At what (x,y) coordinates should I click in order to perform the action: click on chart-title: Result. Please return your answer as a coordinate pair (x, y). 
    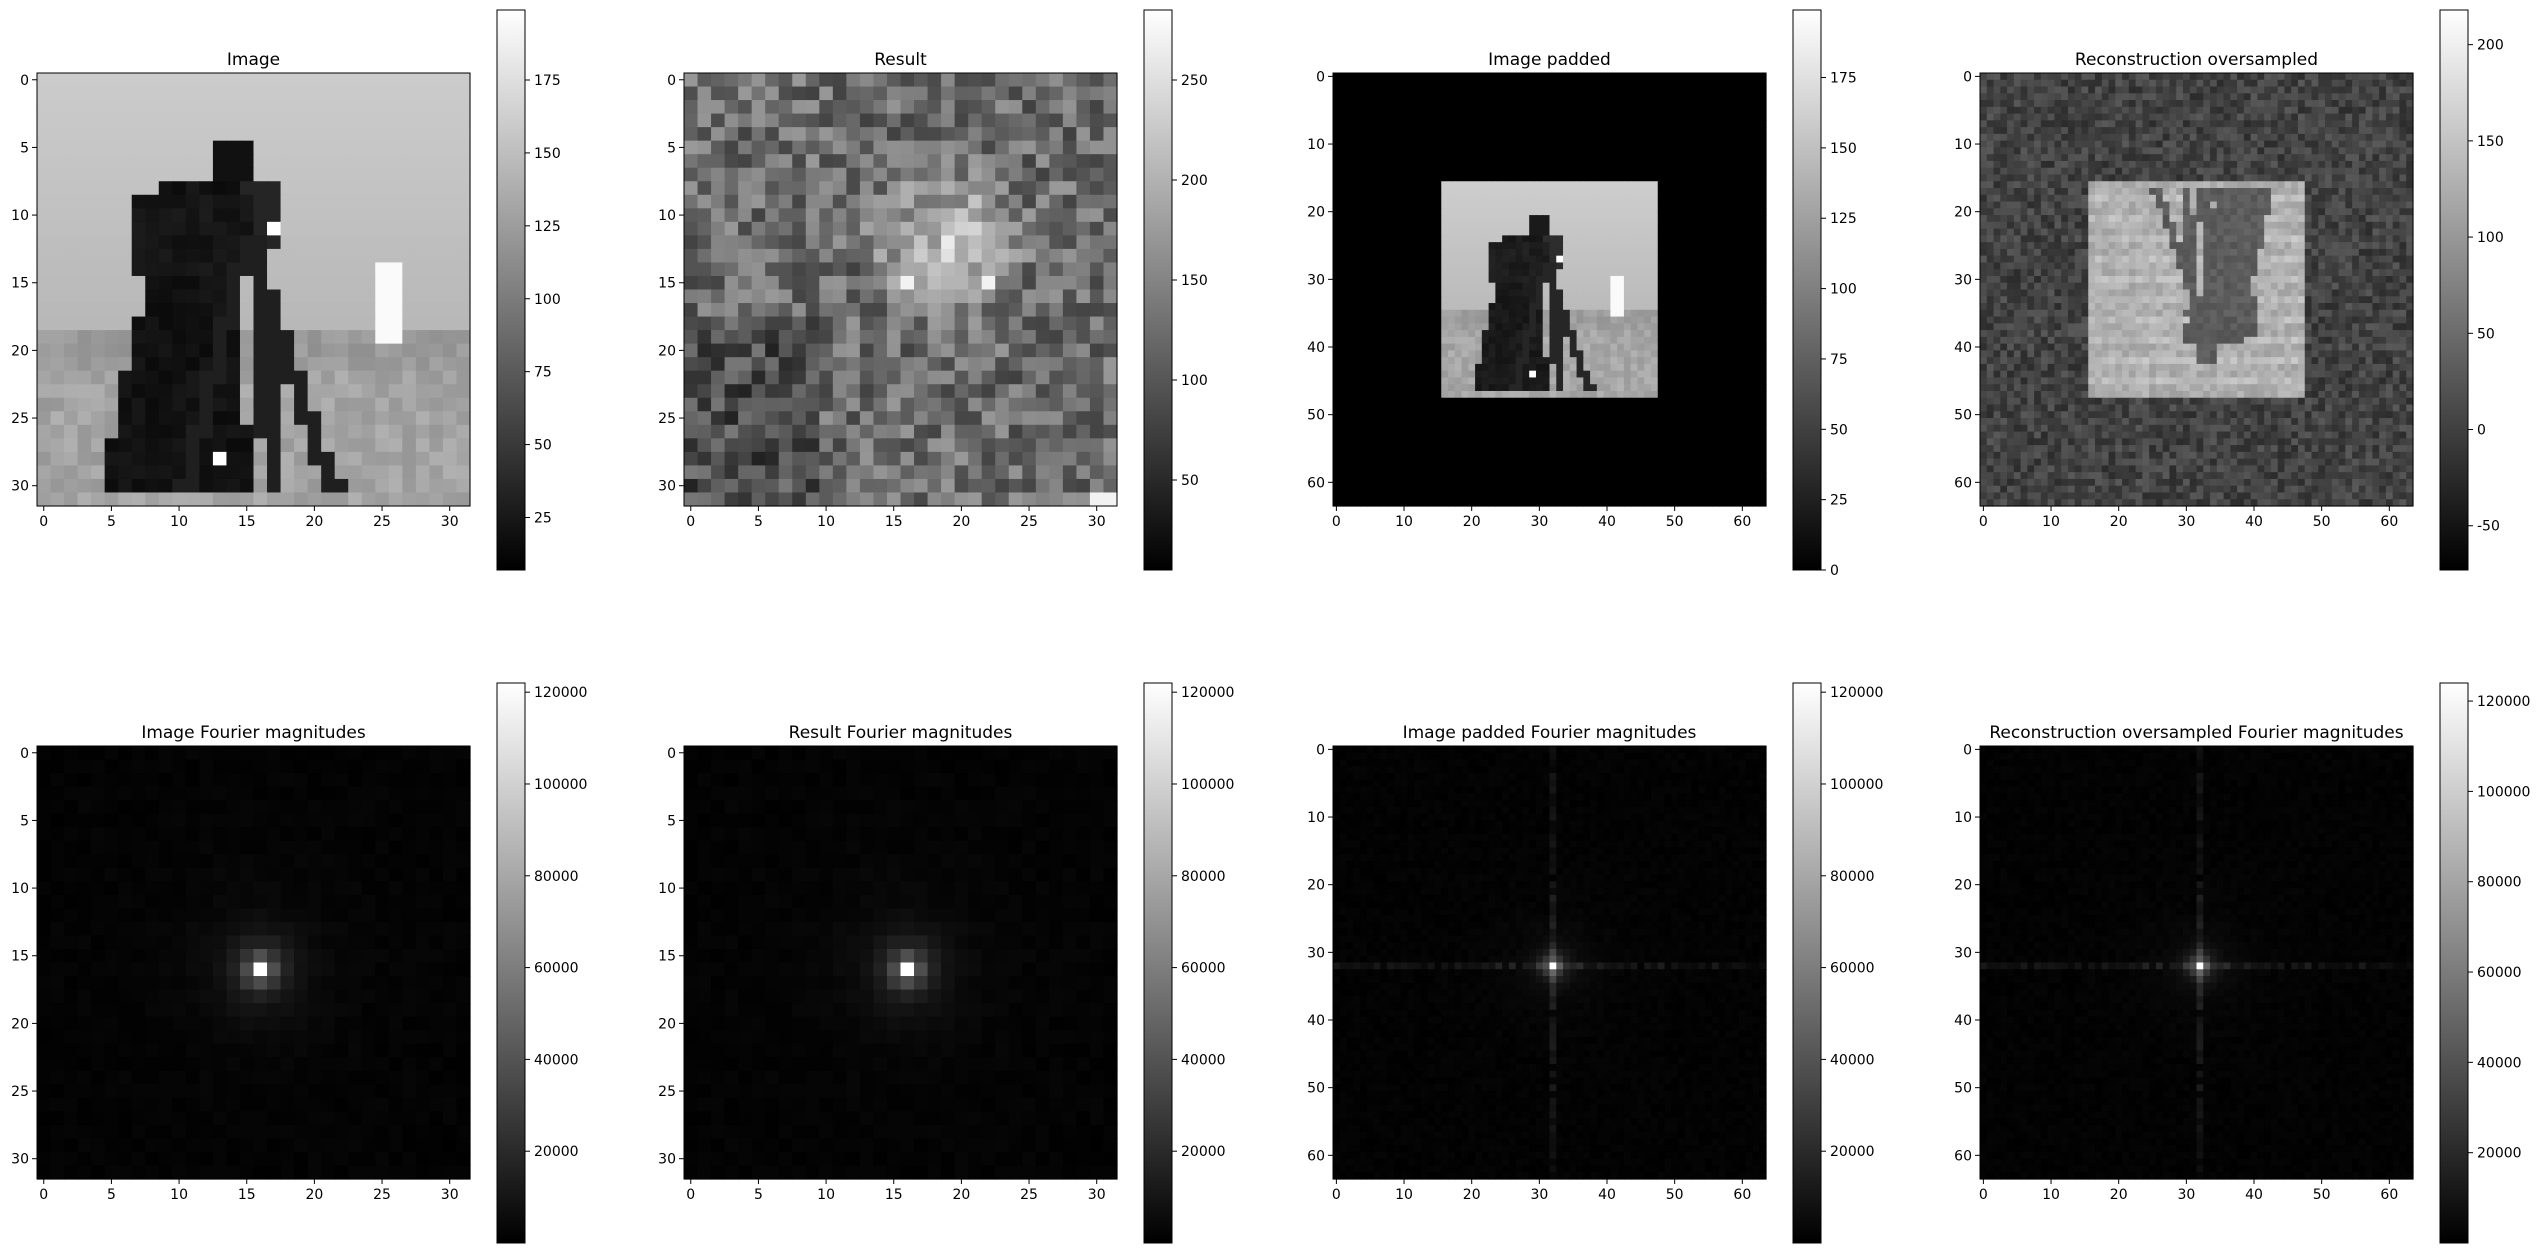
    Looking at the image, I should click on (900, 60).